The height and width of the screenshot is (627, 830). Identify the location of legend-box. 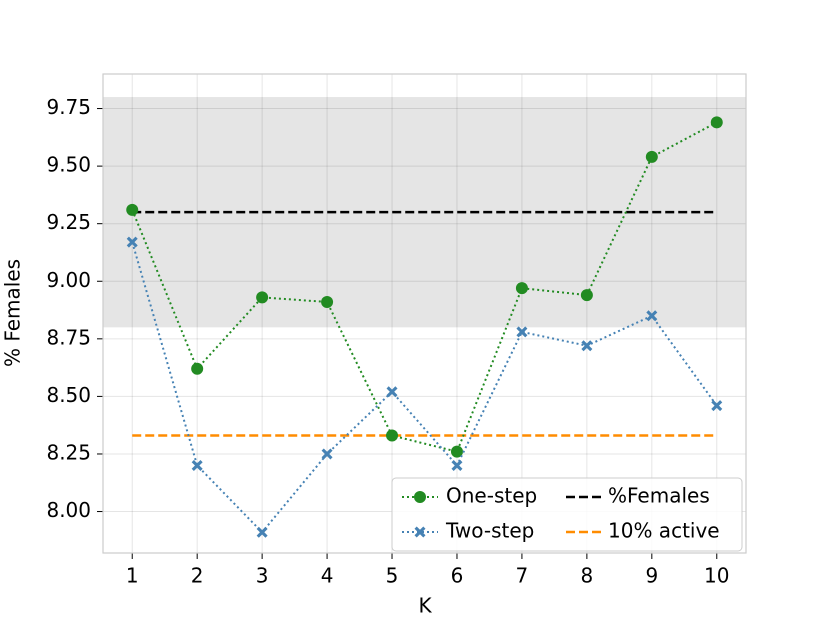
(567, 514).